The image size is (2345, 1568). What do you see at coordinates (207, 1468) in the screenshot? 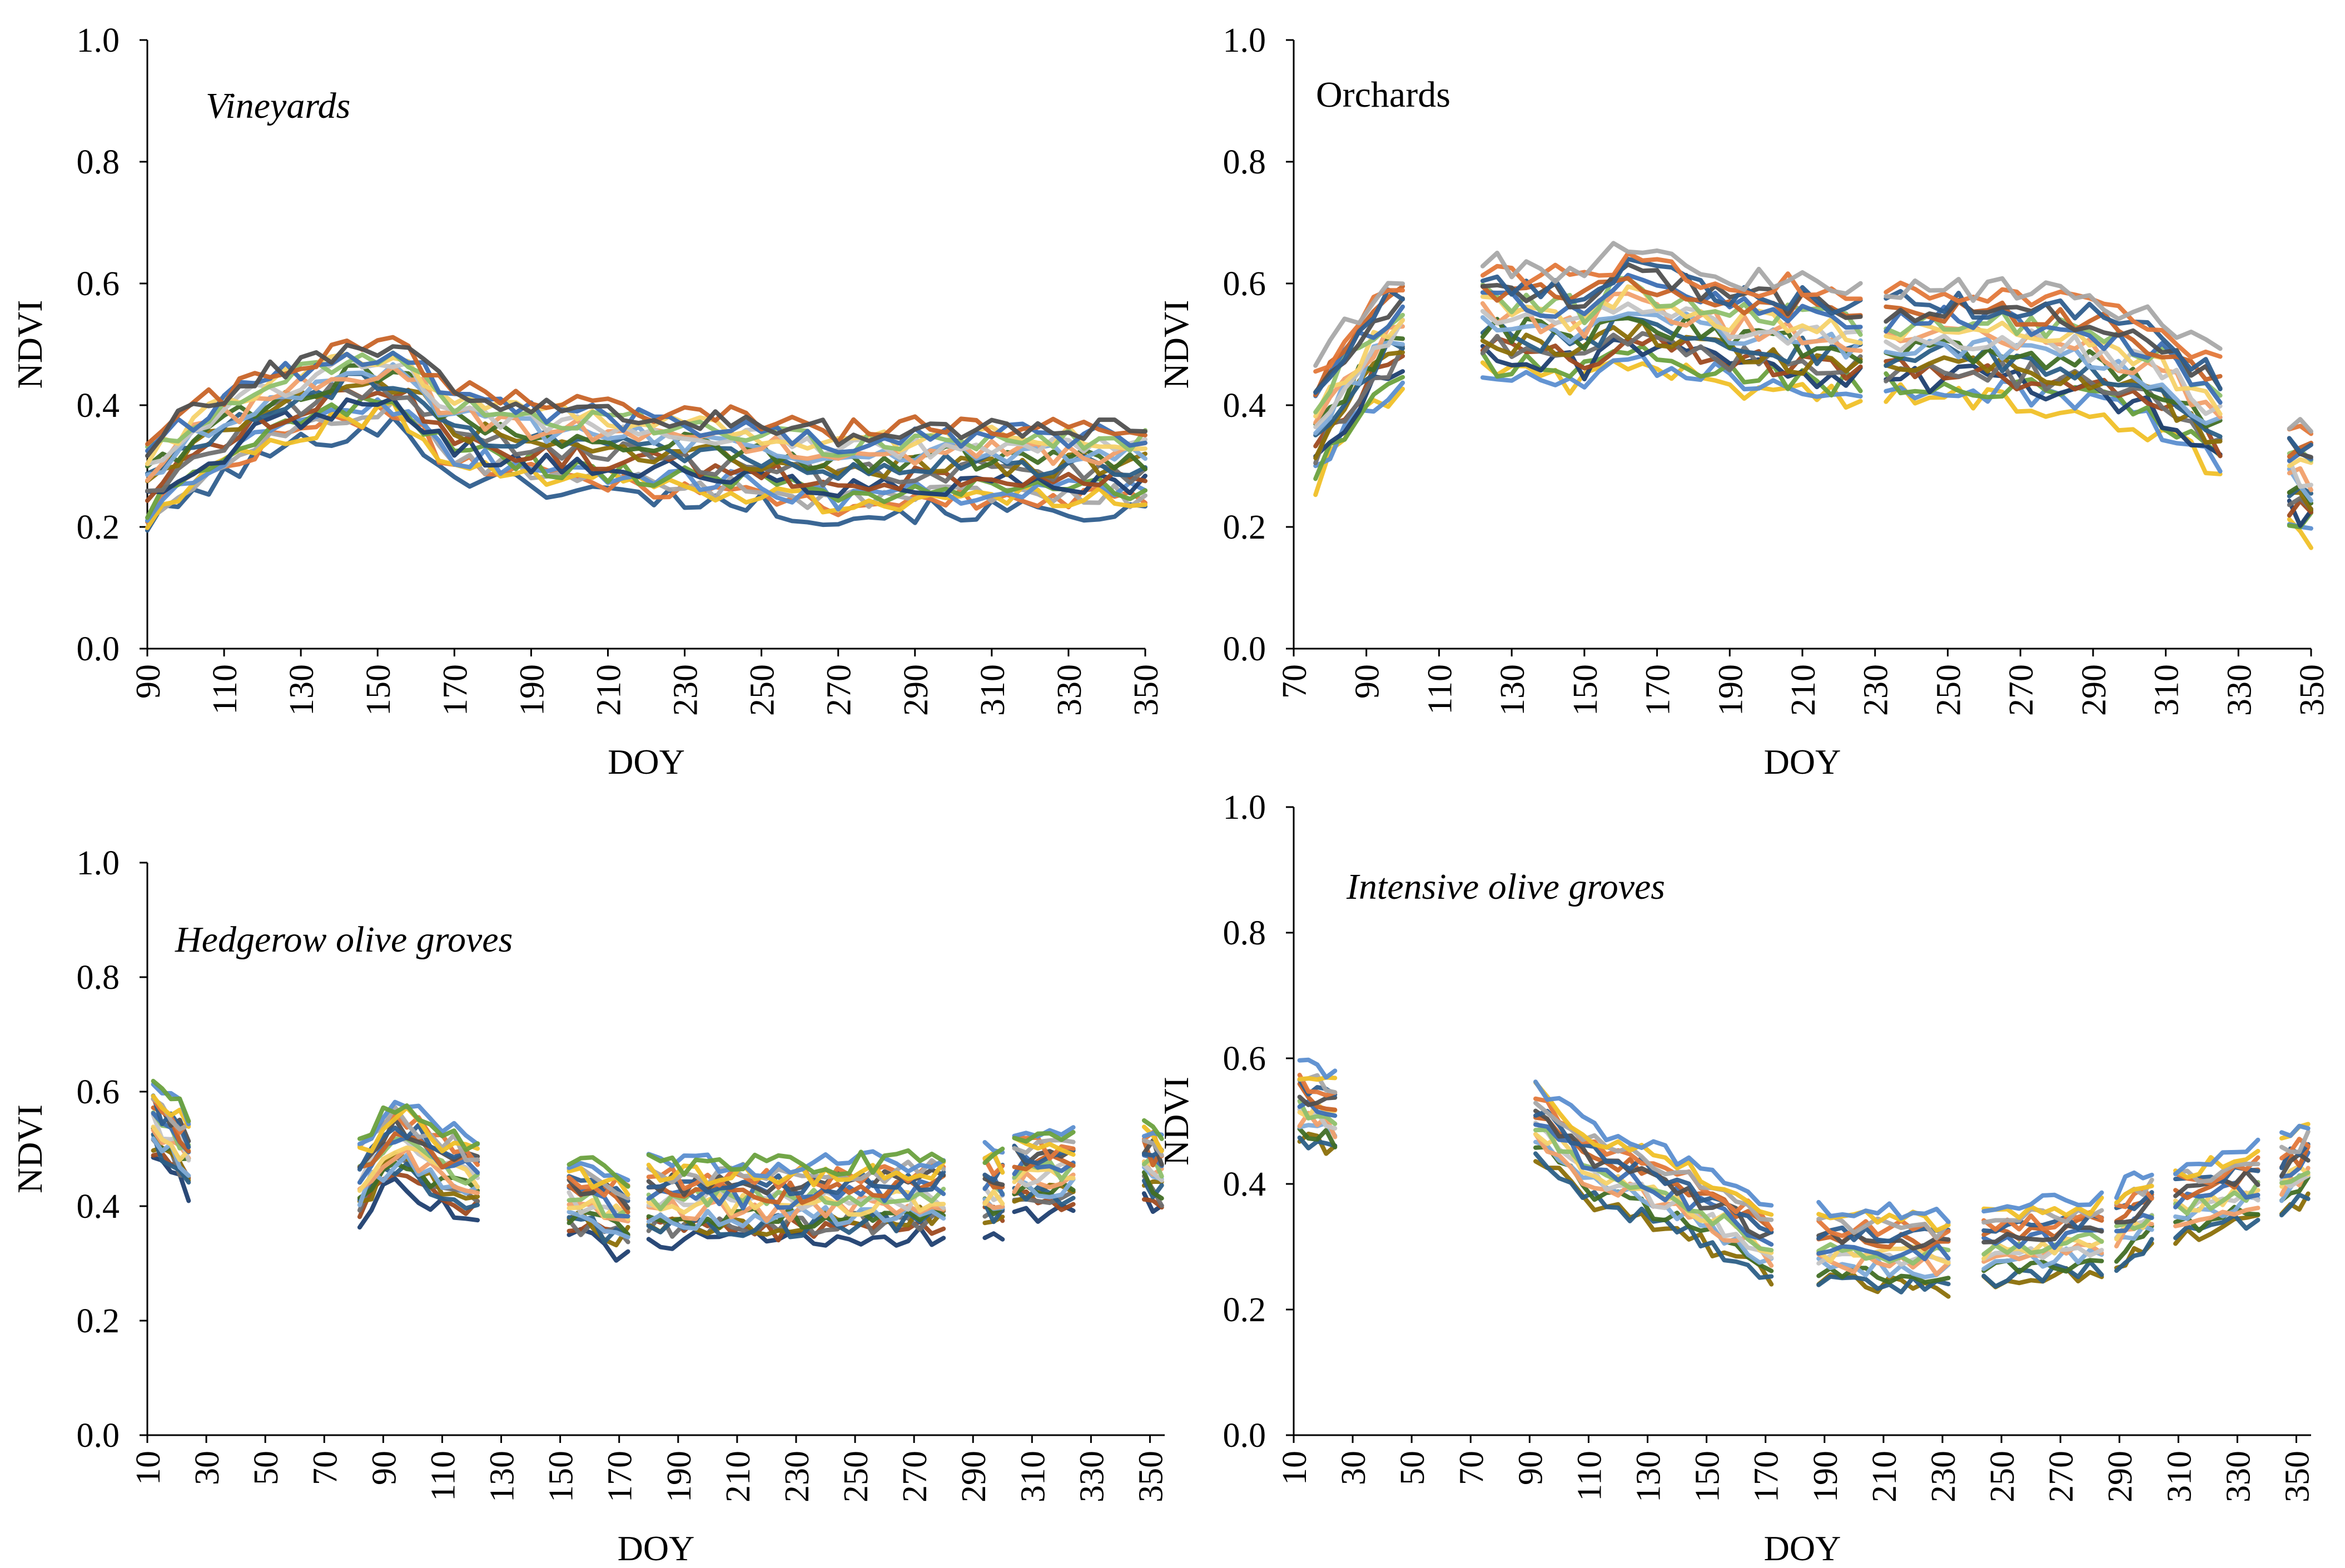
I see `x-tick-label: 30` at bounding box center [207, 1468].